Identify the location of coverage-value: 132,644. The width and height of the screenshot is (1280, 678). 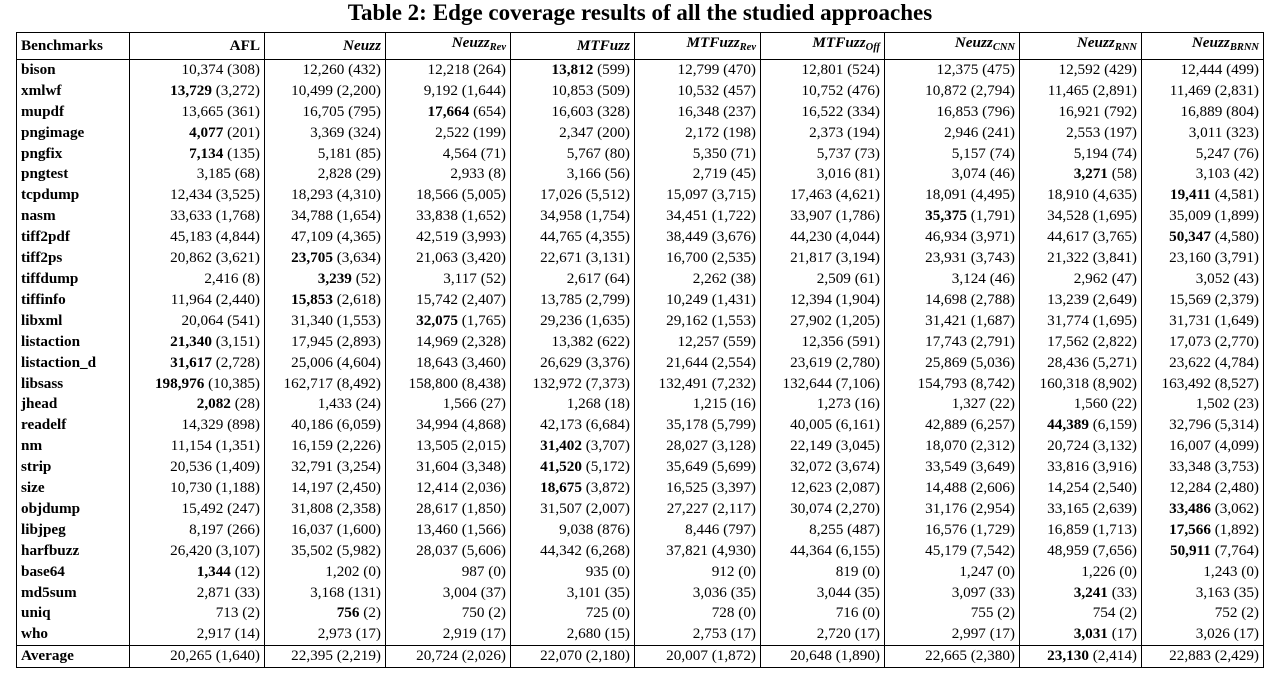
(807, 383).